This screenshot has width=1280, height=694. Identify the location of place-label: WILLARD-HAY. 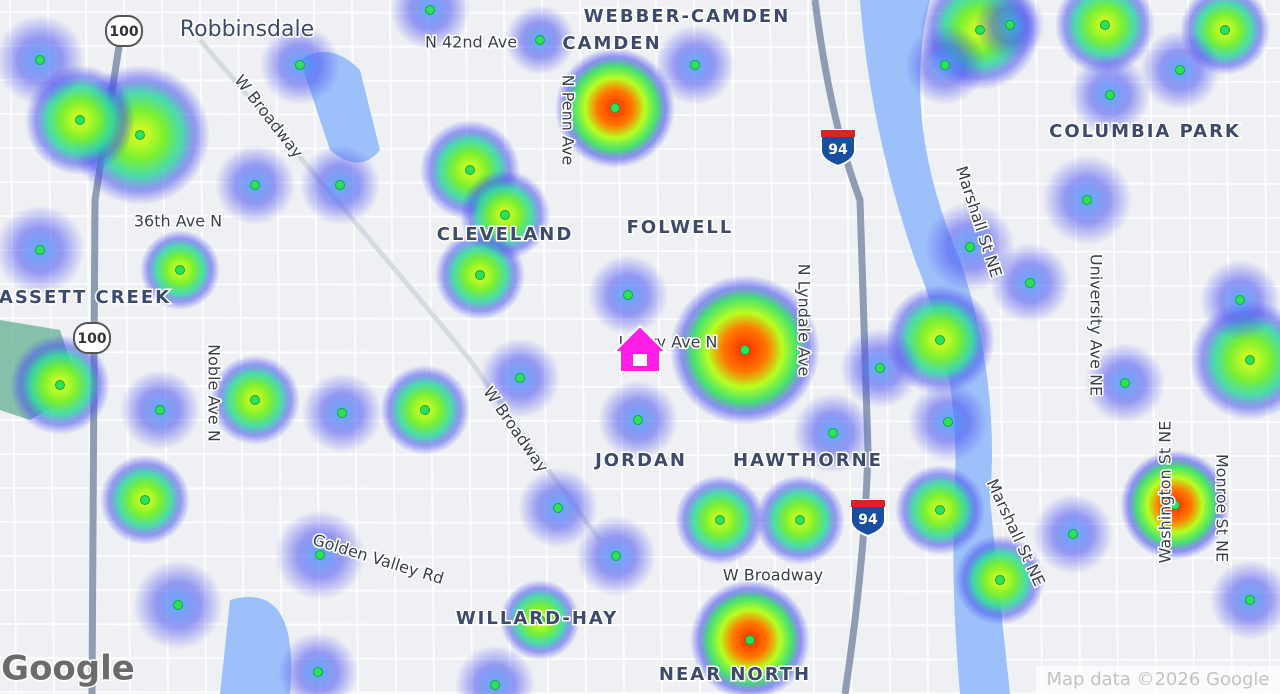
(537, 618).